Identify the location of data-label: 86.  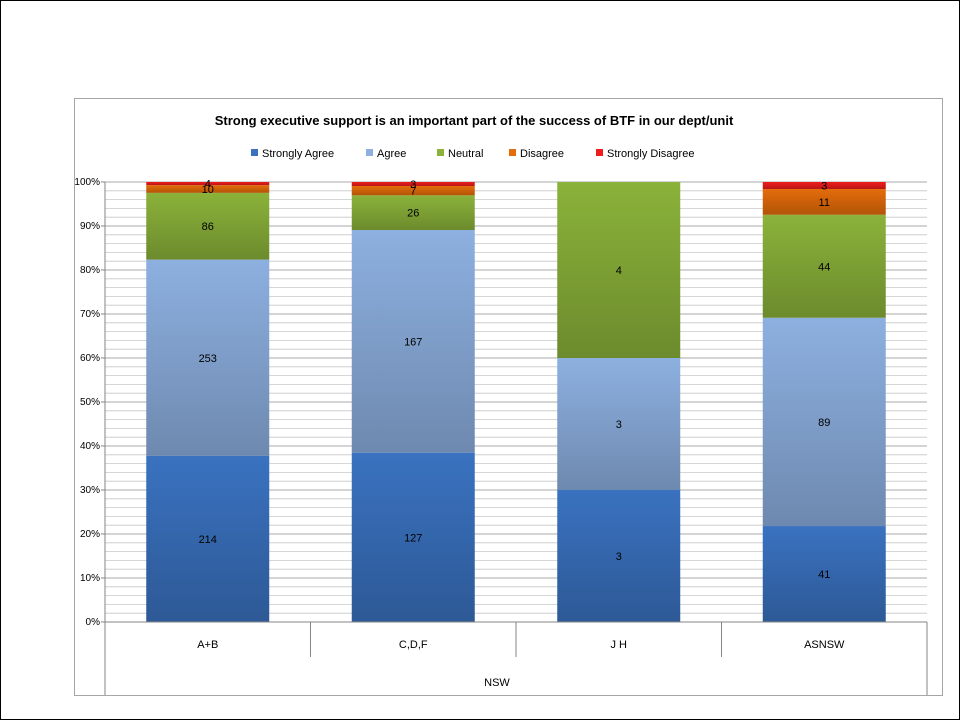
(208, 227).